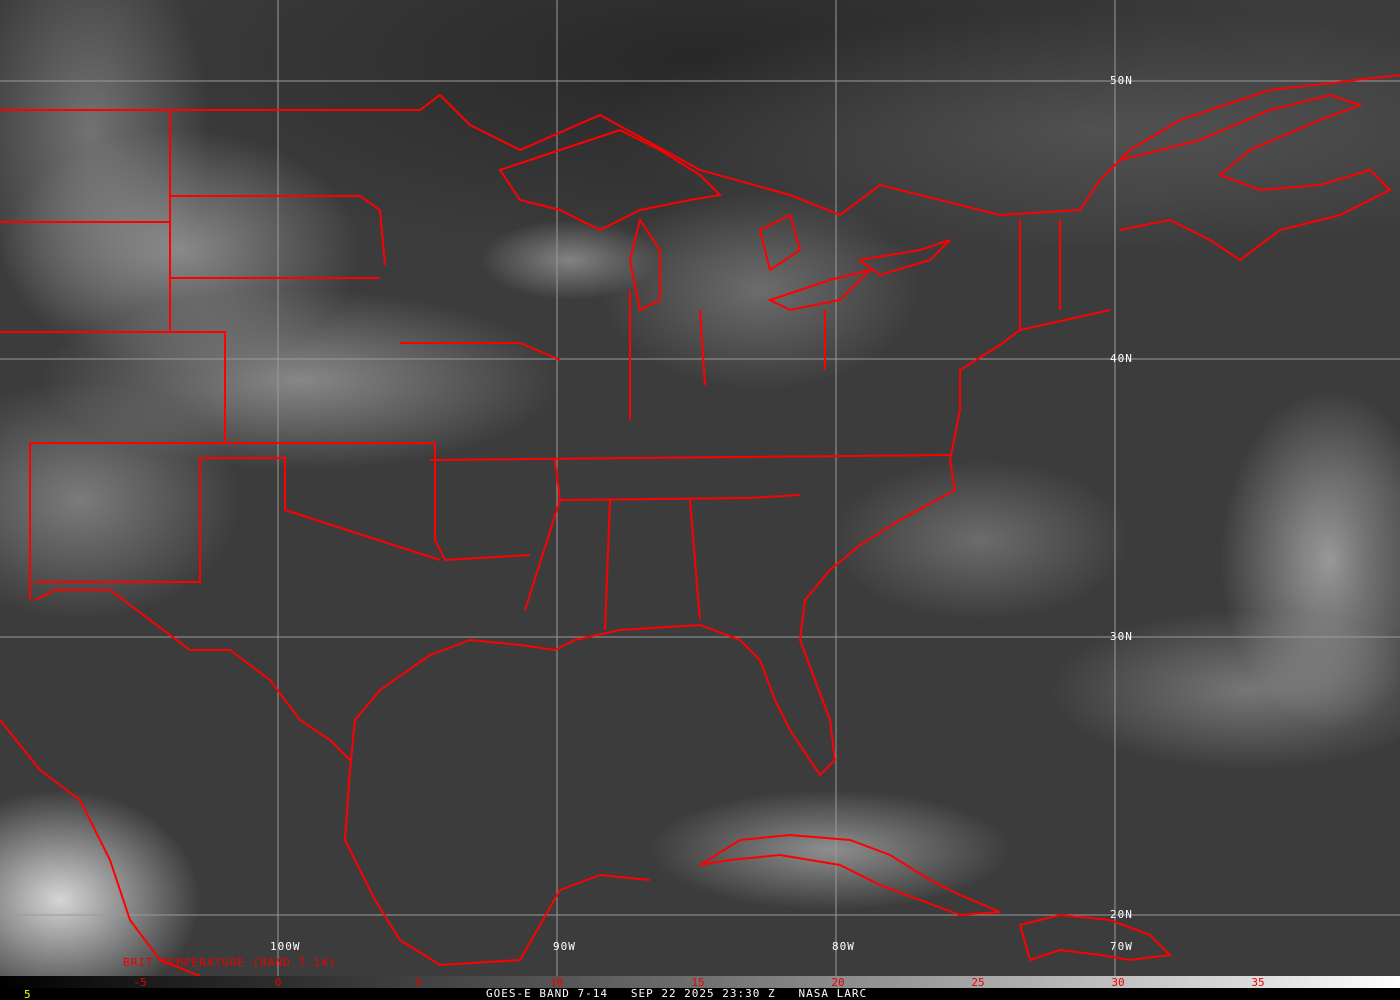 This screenshot has height=1000, width=1400. I want to click on latitude-label: 40N, so click(1121, 358).